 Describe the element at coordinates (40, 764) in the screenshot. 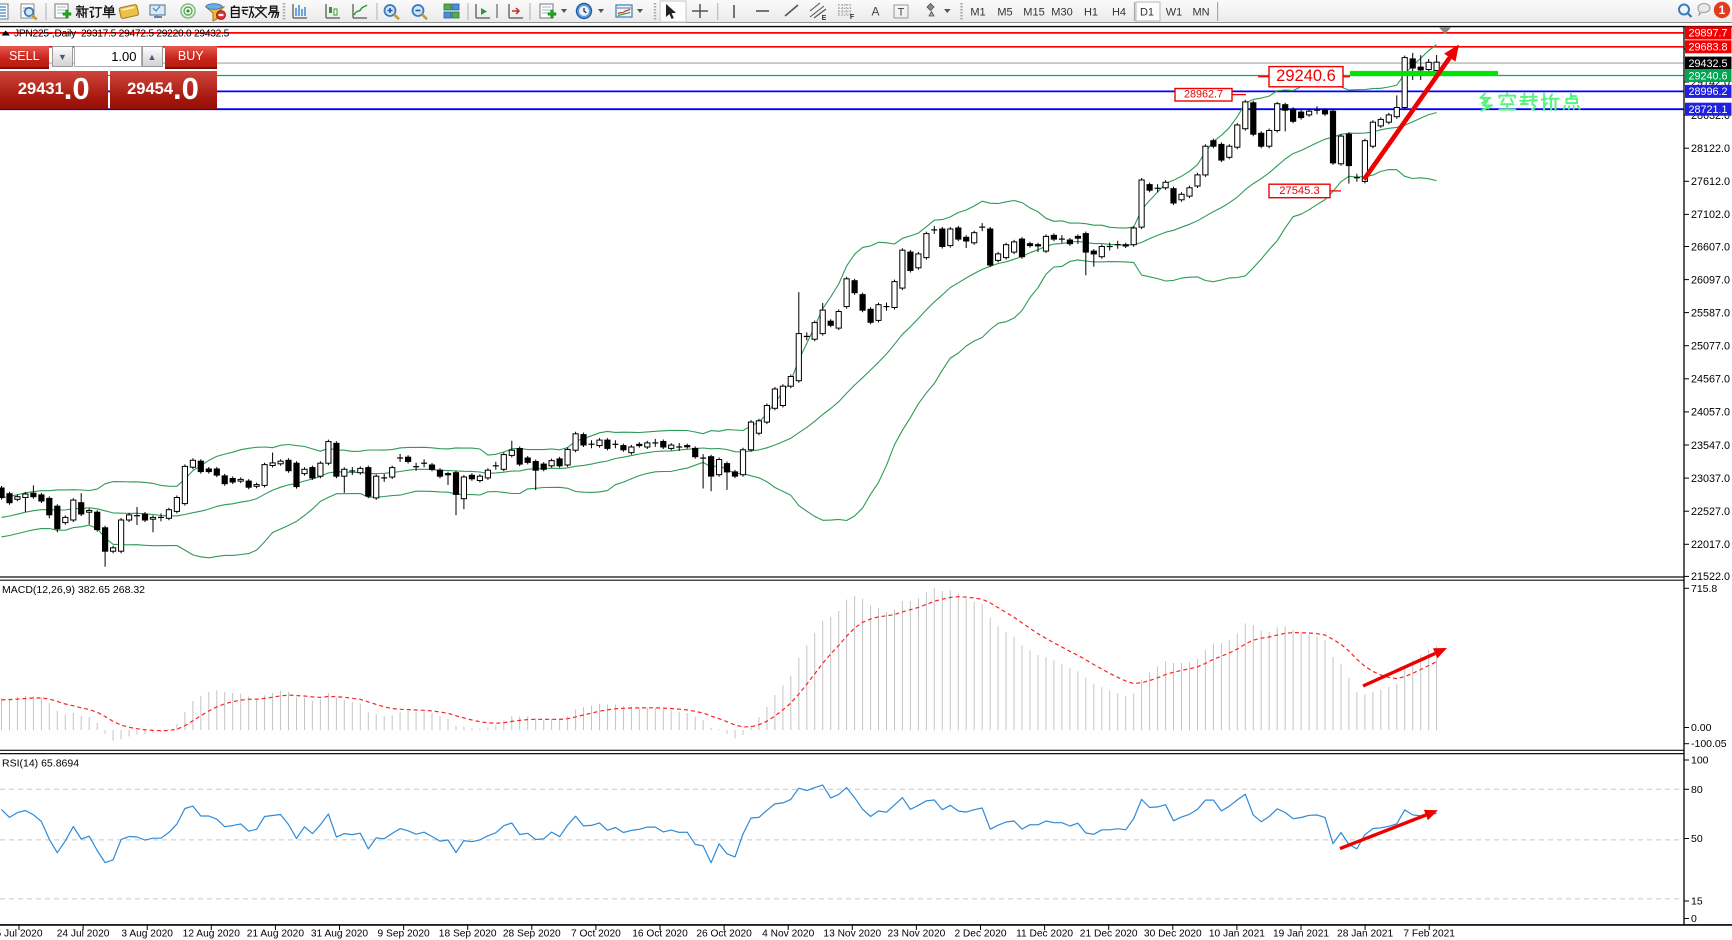

I see `svg-text: RSI(14) 65.8694` at that location.